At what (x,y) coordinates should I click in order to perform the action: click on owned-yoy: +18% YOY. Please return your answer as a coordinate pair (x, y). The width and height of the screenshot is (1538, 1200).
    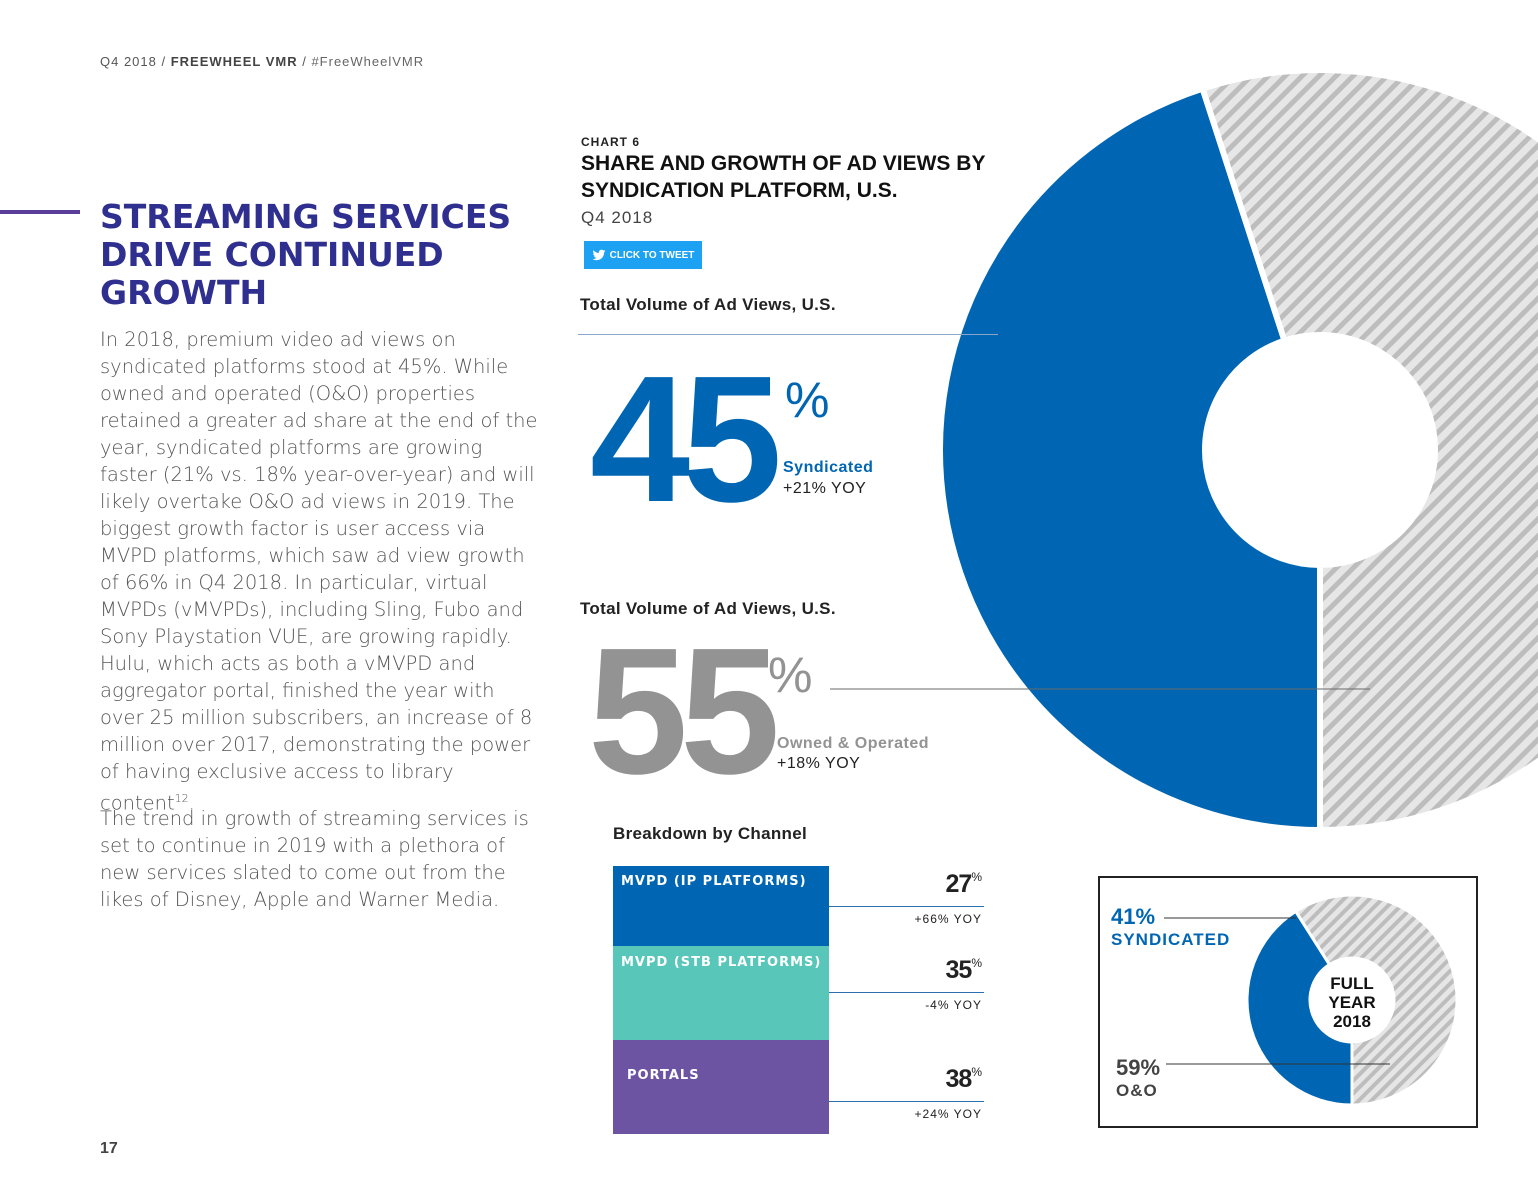
    Looking at the image, I should click on (819, 763).